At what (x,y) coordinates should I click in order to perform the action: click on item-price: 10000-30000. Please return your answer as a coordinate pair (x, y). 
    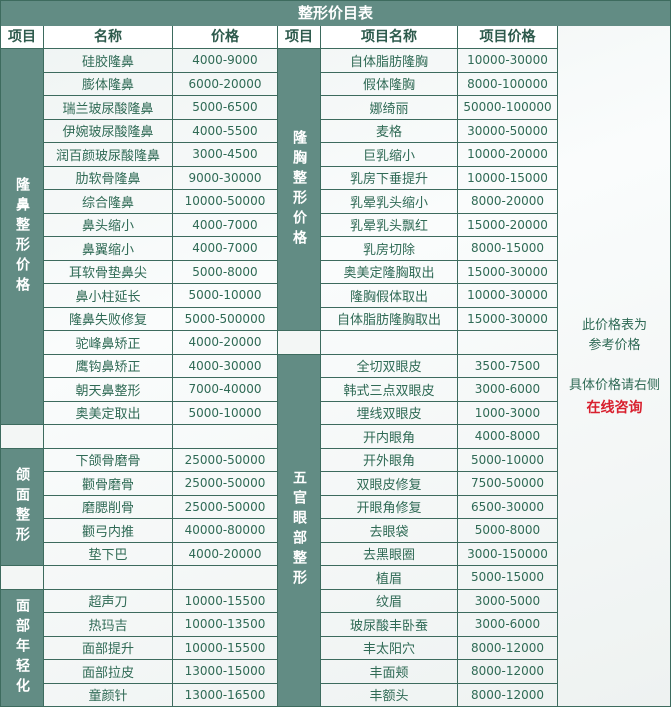
    Looking at the image, I should click on (508, 295).